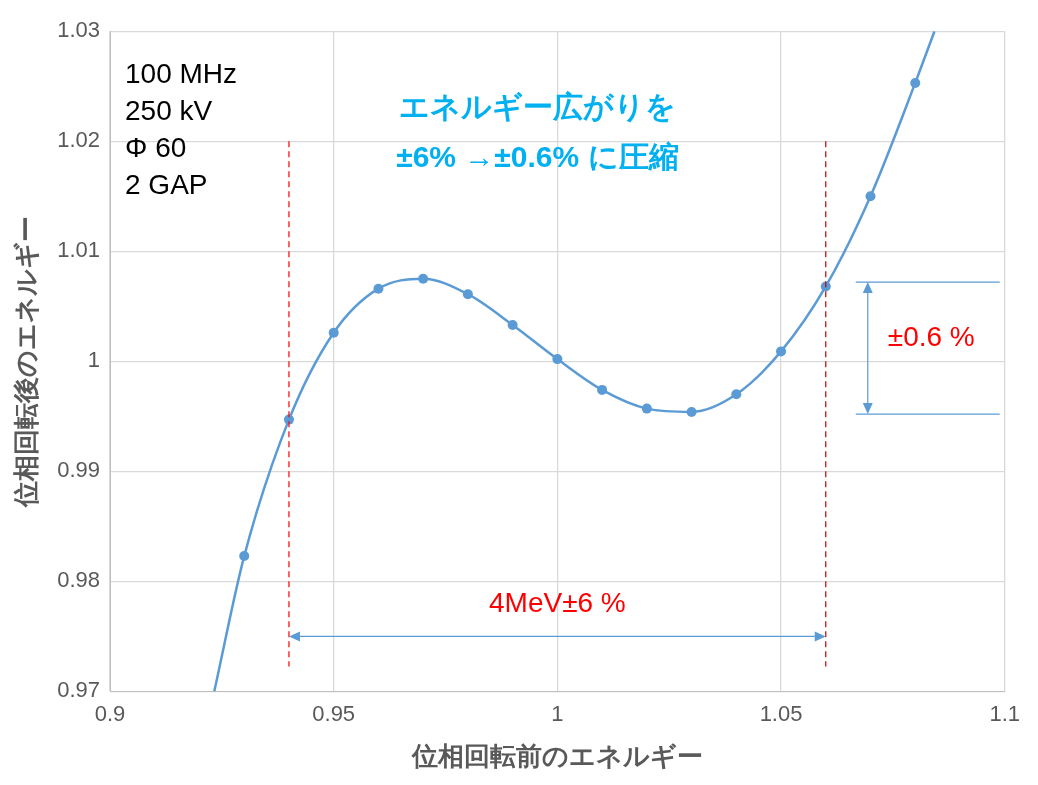 The height and width of the screenshot is (785, 1038). What do you see at coordinates (156, 147) in the screenshot?
I see `annotation: Φ 60` at bounding box center [156, 147].